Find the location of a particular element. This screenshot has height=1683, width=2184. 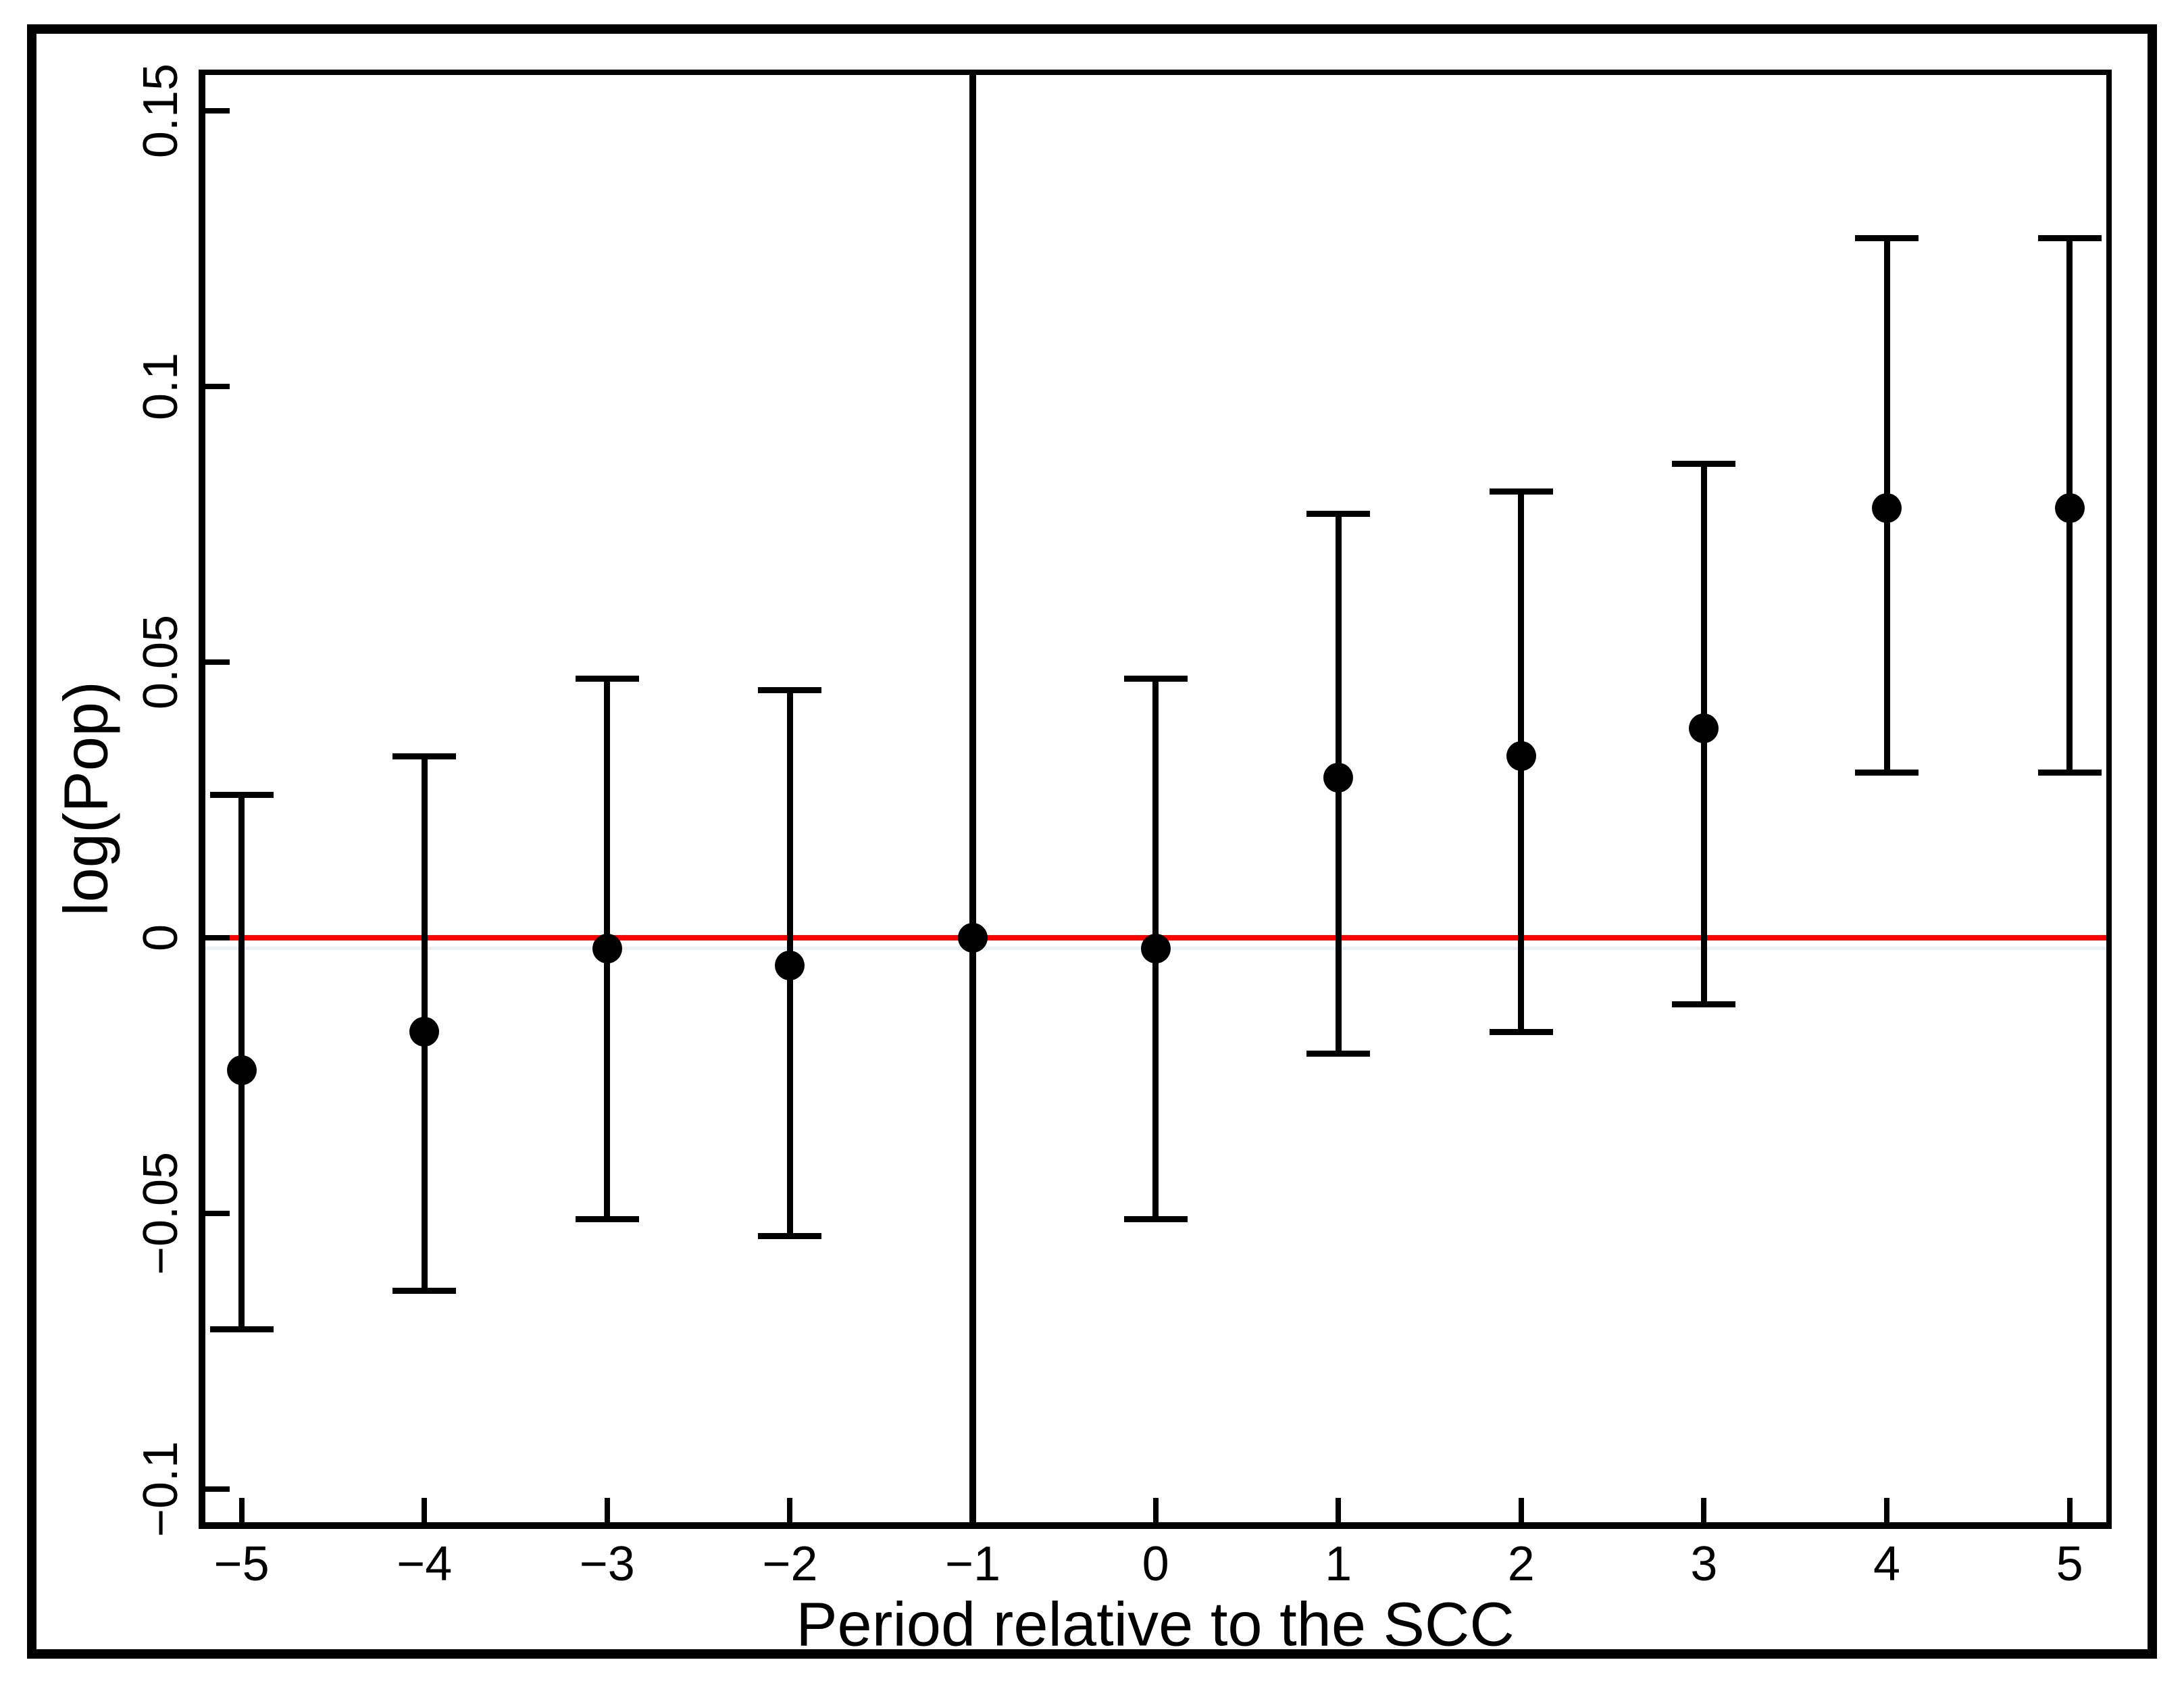

y-tick-label: −0.05 is located at coordinates (161, 1213).